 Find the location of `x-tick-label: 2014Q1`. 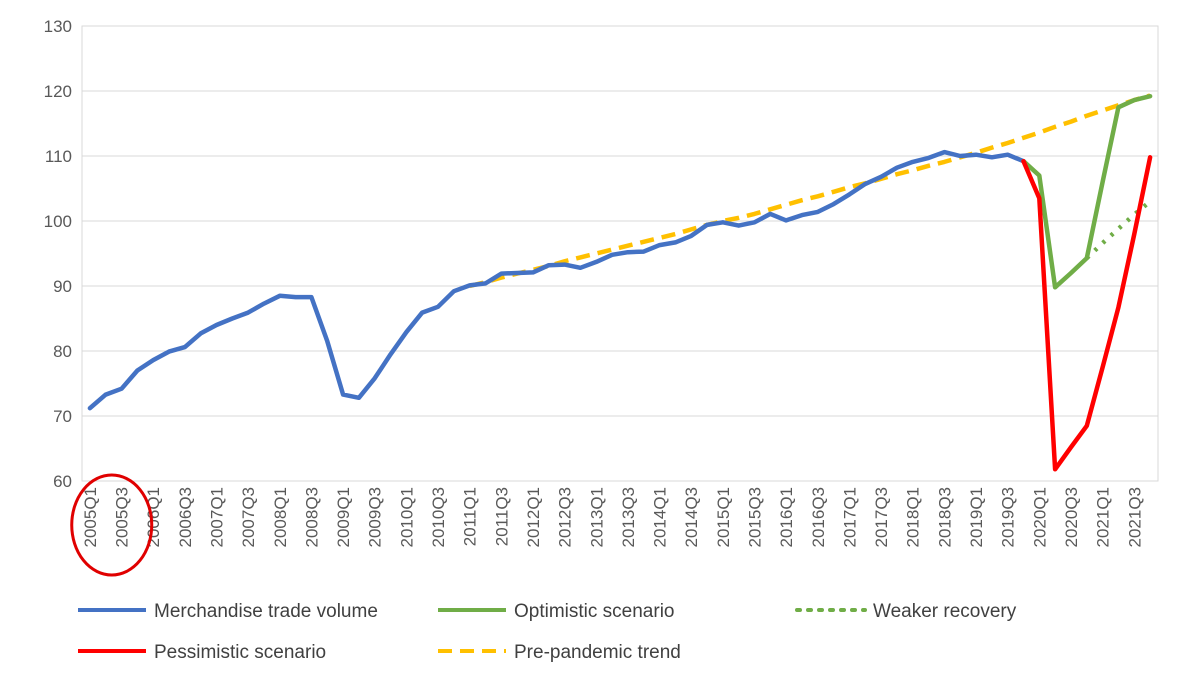

x-tick-label: 2014Q1 is located at coordinates (660, 517).